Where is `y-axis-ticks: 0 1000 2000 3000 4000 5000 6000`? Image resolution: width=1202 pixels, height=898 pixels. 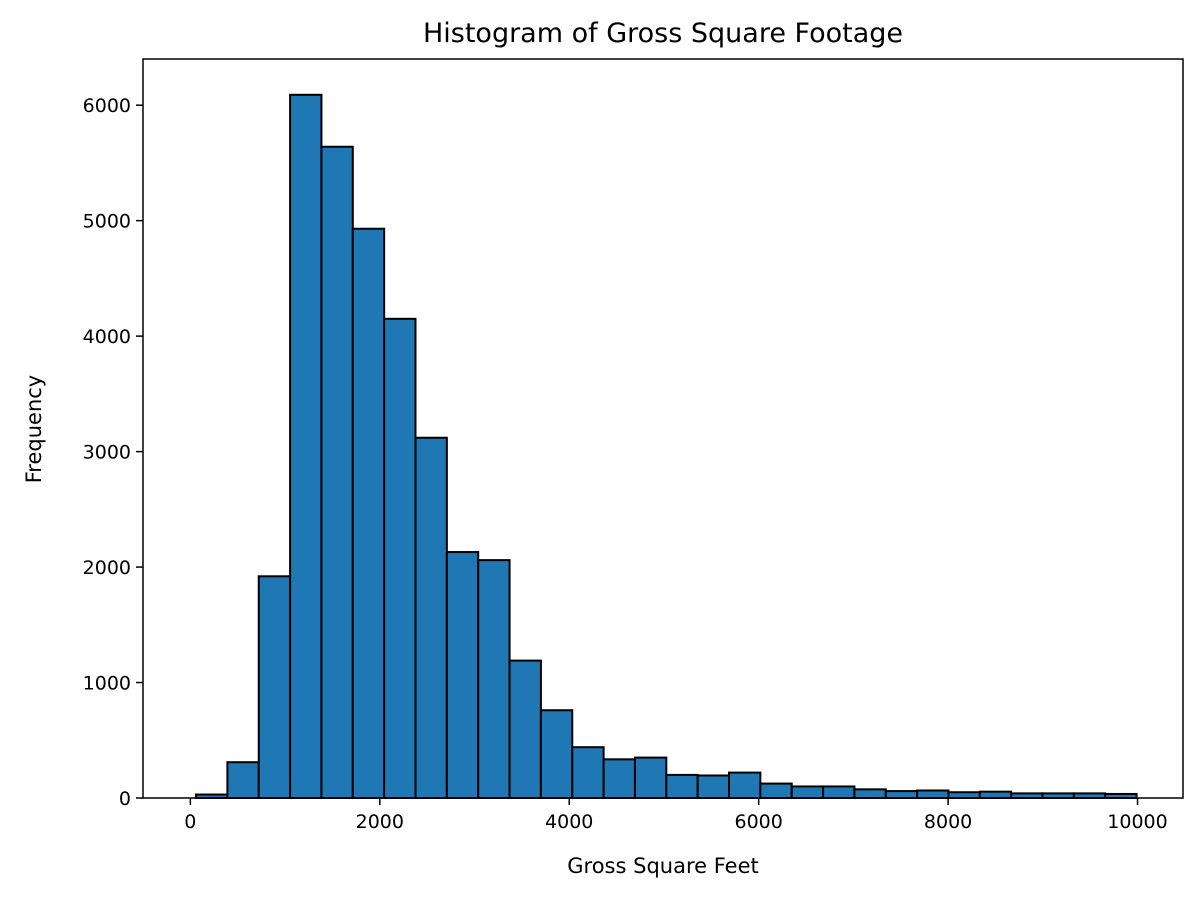 y-axis-ticks: 0 1000 2000 3000 4000 5000 6000 is located at coordinates (113, 452).